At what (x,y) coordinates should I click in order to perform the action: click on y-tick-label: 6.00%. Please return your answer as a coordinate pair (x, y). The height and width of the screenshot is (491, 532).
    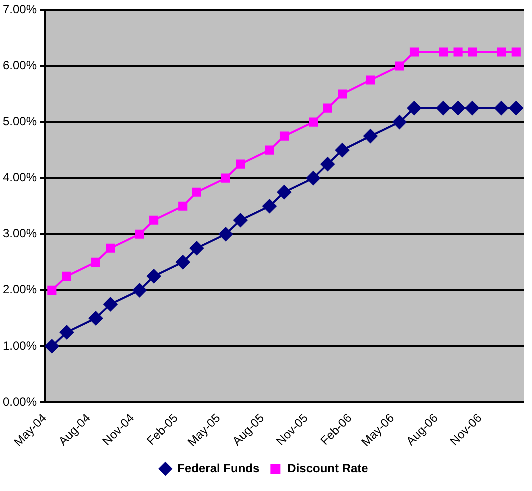
    Looking at the image, I should click on (20, 65).